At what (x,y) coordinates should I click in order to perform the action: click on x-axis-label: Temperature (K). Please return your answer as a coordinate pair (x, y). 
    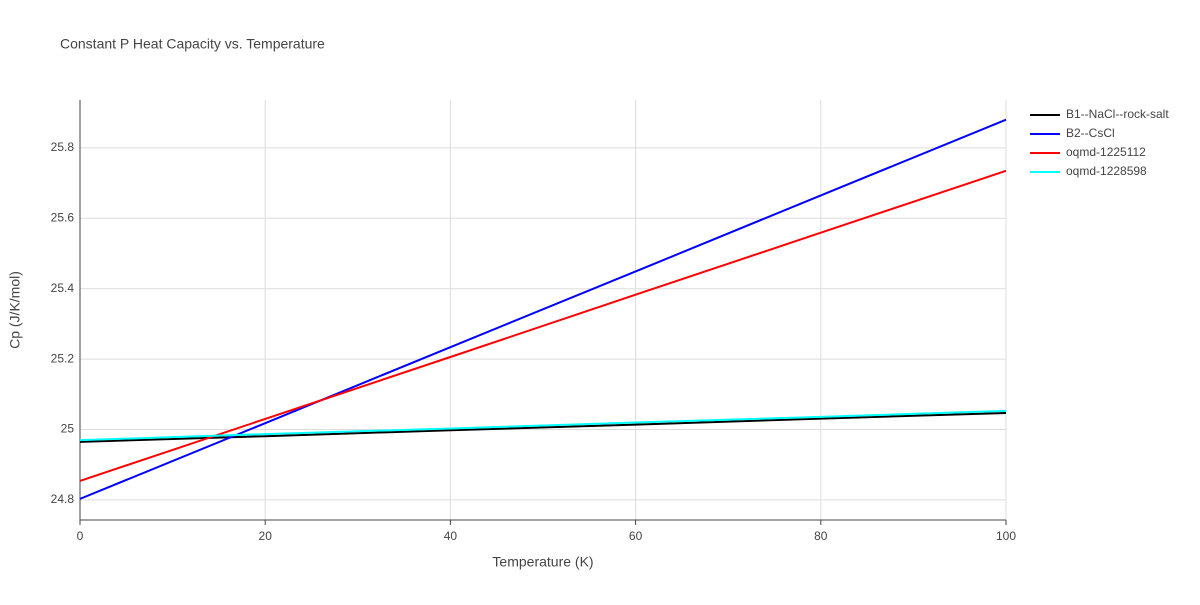
    Looking at the image, I should click on (542, 562).